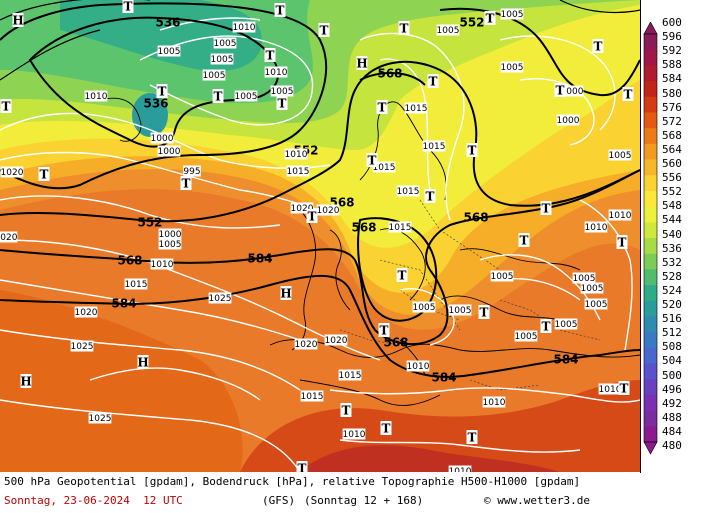 The height and width of the screenshot is (513, 704). Describe the element at coordinates (672, 347) in the screenshot. I see `legend-tick-label: 508` at that location.